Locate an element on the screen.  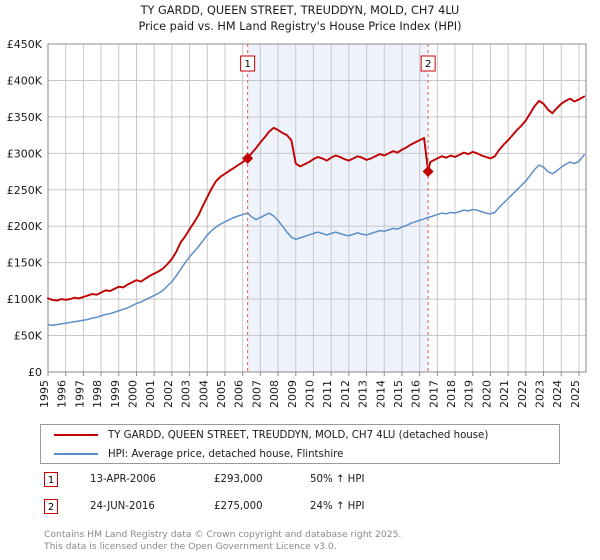
transaction-badge-2: 2 is located at coordinates (51, 506).